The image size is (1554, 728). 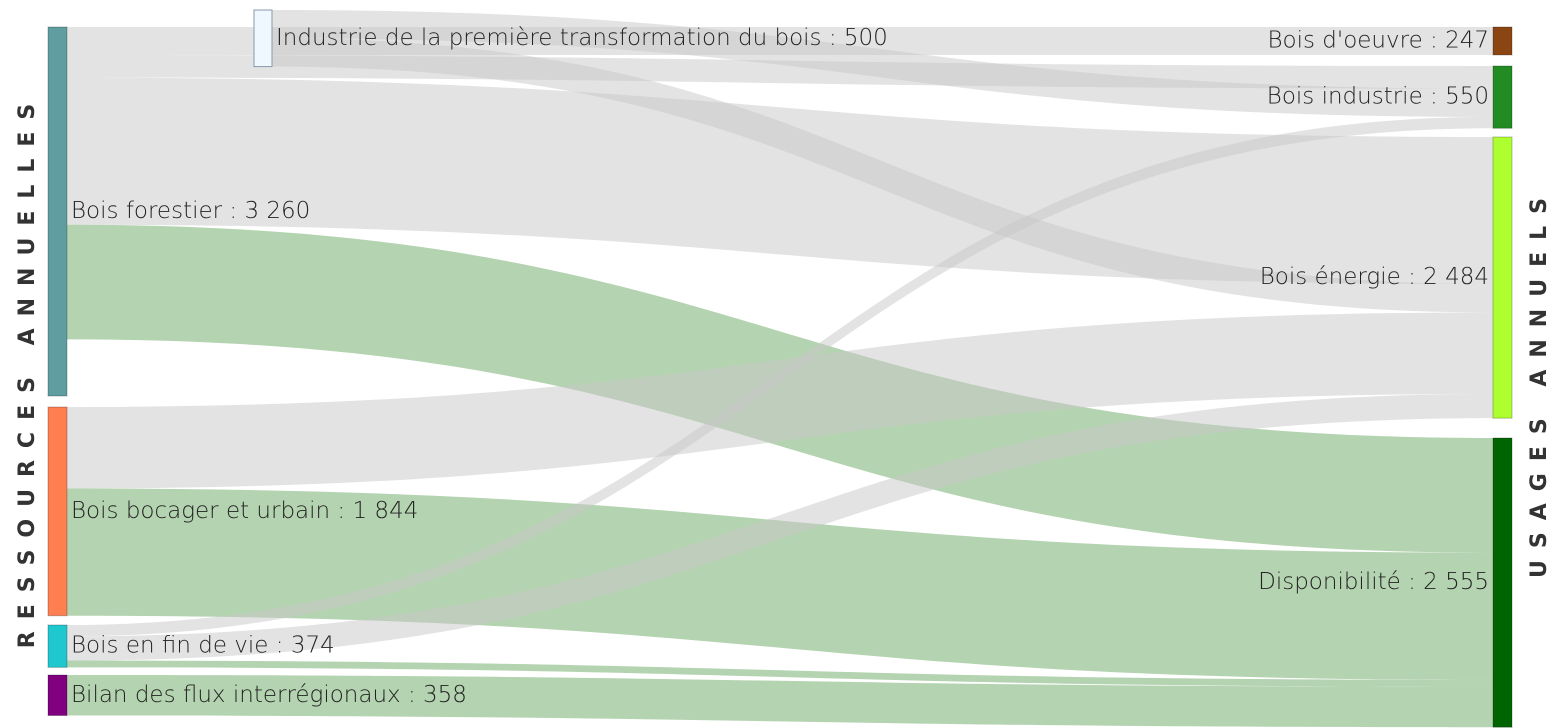 What do you see at coordinates (1539, 382) in the screenshot?
I see `right-axis-label: USAGES ANNUELS` at bounding box center [1539, 382].